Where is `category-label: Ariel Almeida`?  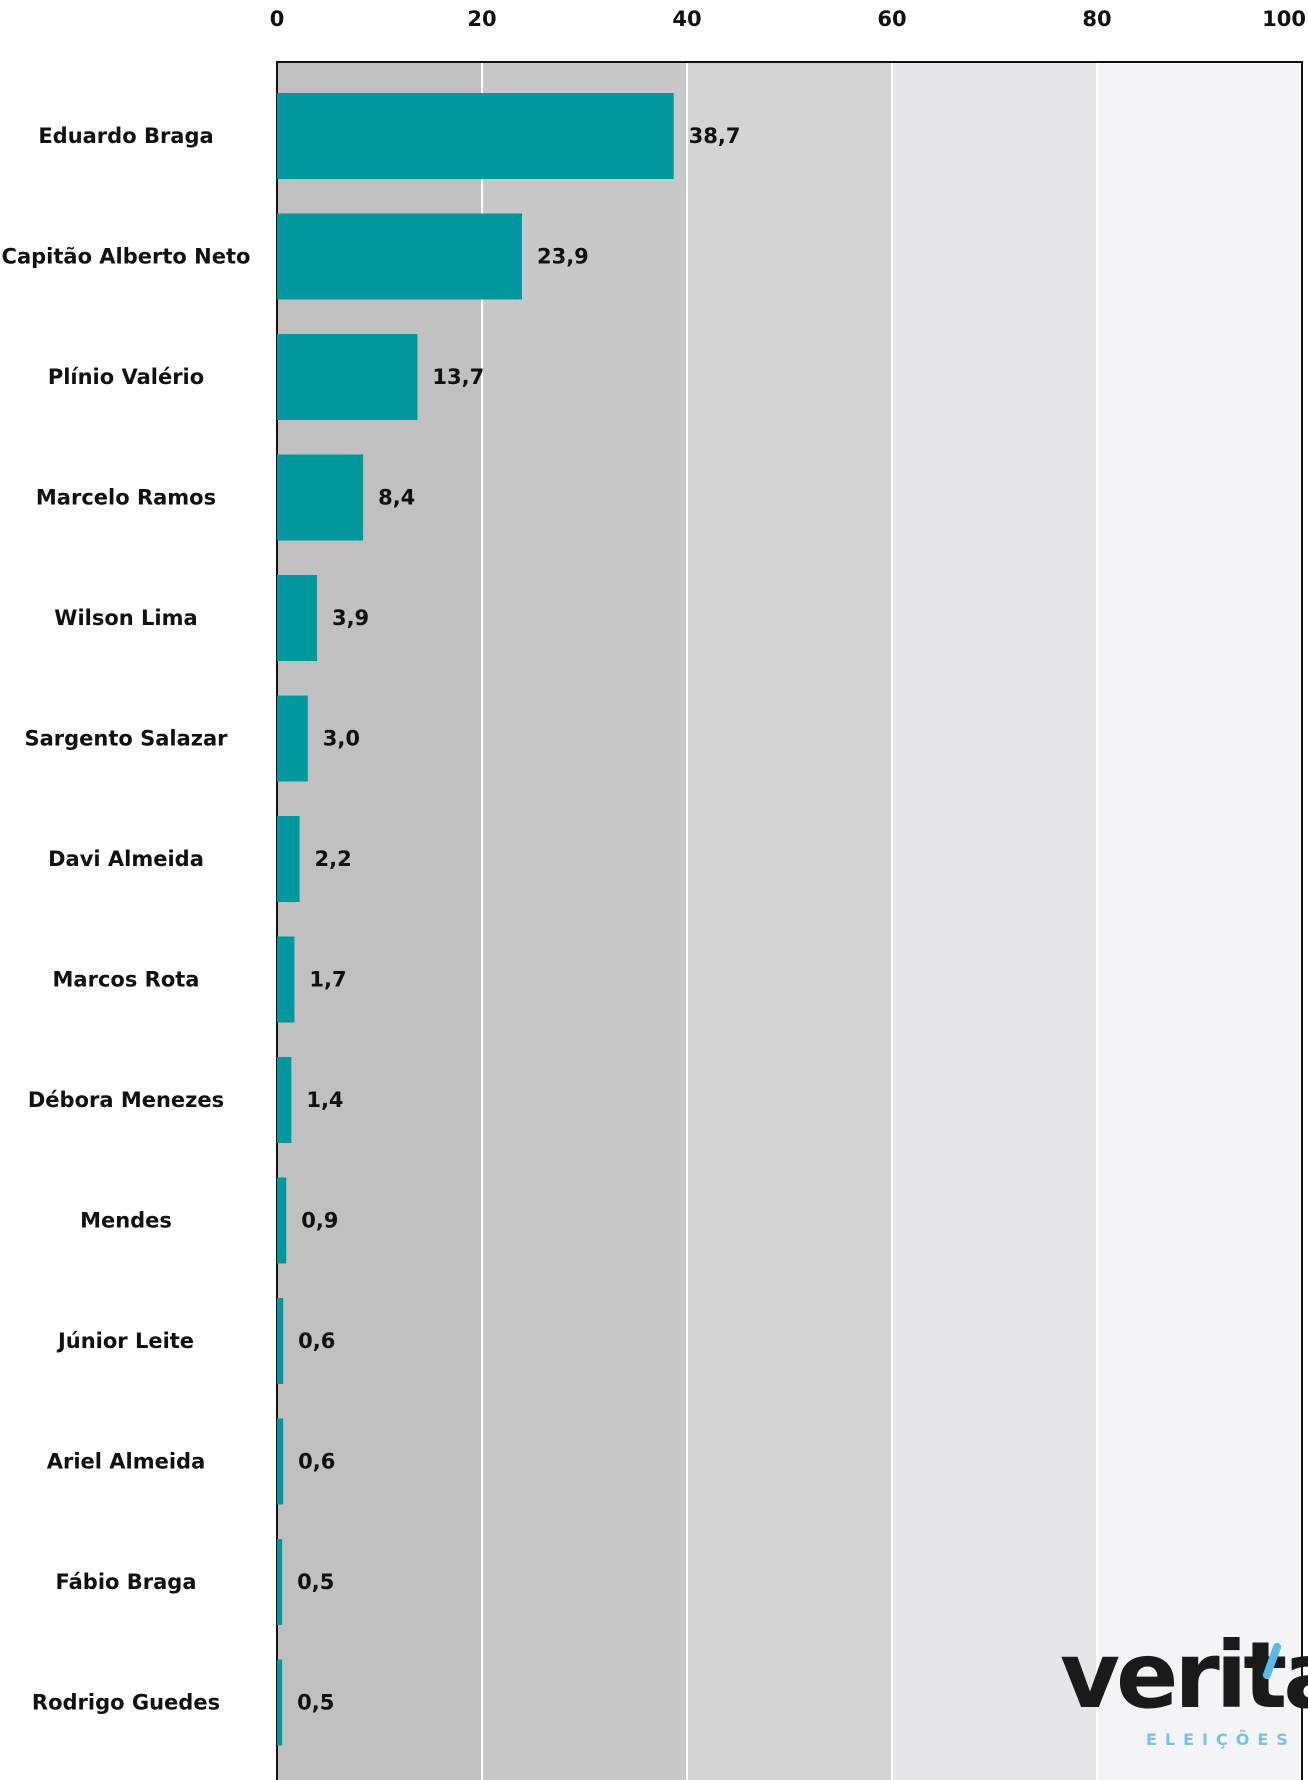 category-label: Ariel Almeida is located at coordinates (126, 1462).